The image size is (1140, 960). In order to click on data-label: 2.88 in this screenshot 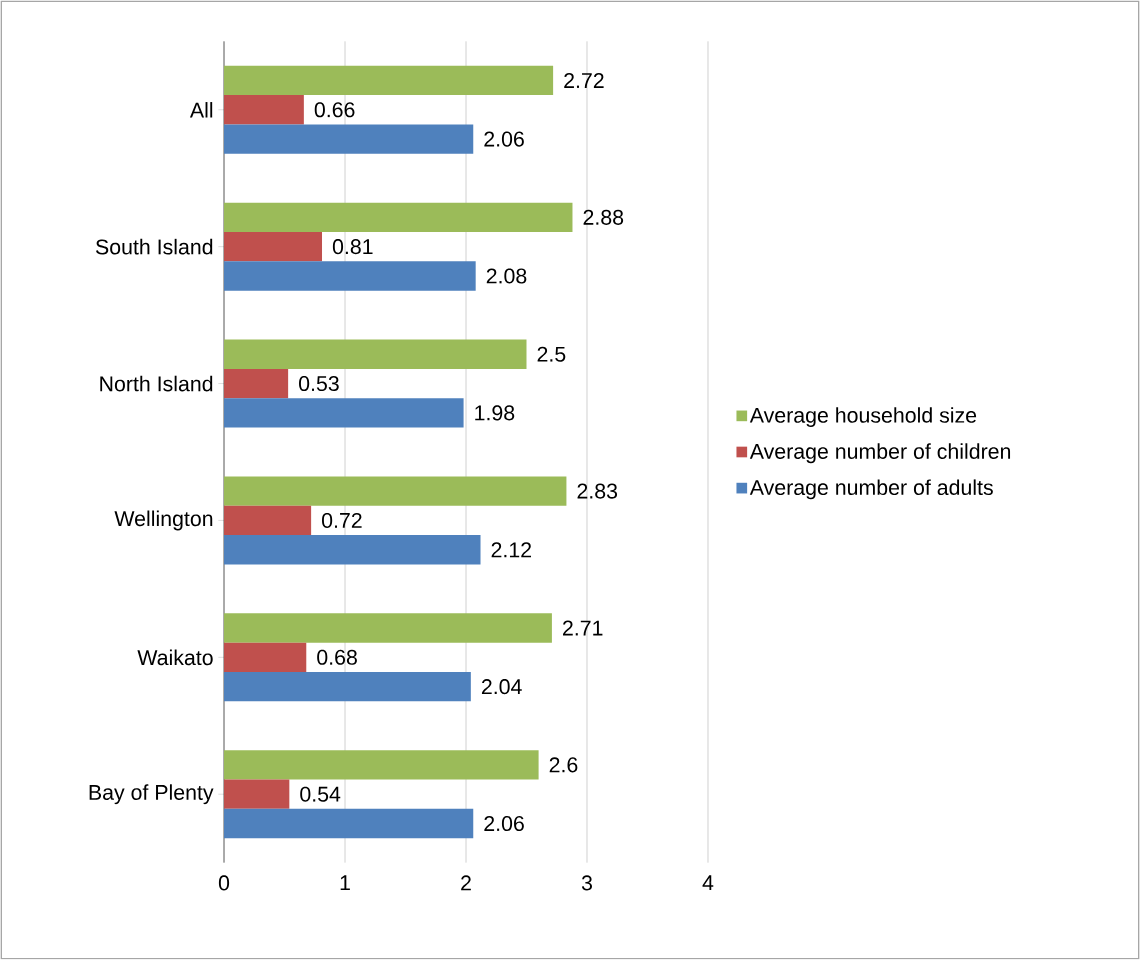, I will do `click(603, 217)`.